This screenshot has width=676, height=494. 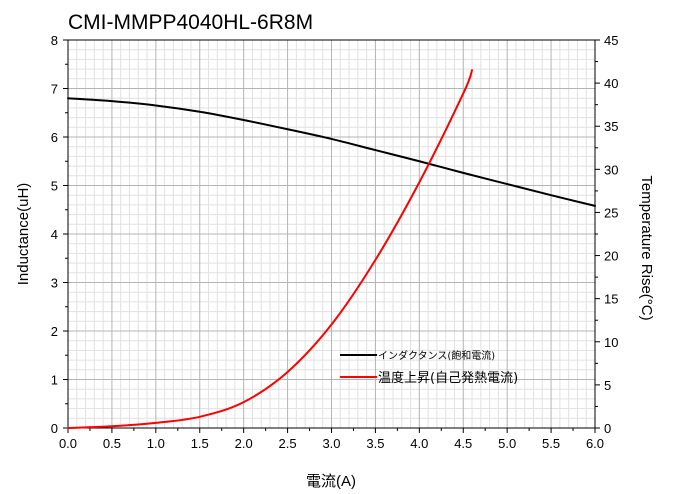 I want to click on x-axis-title: 電流(A), so click(x=331, y=481).